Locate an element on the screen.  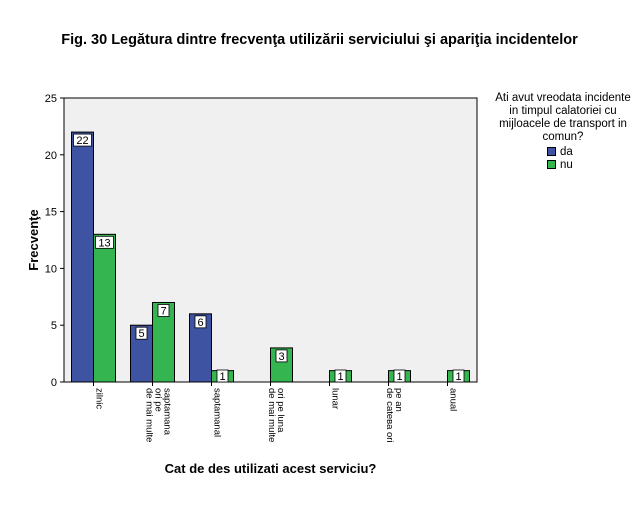
x-tick-label: lunar is located at coordinates (335, 398).